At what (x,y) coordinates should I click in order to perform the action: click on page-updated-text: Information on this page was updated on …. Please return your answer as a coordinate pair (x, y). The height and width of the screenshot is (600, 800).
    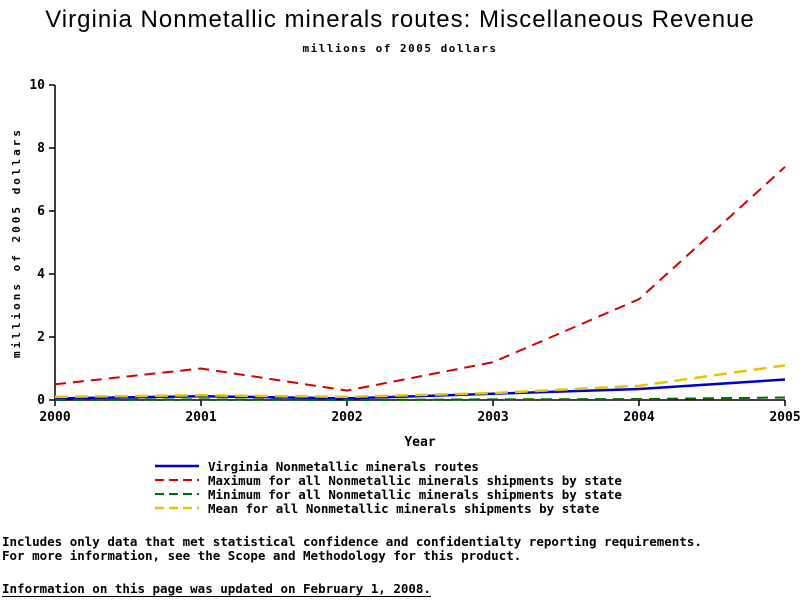
    Looking at the image, I should click on (216, 588).